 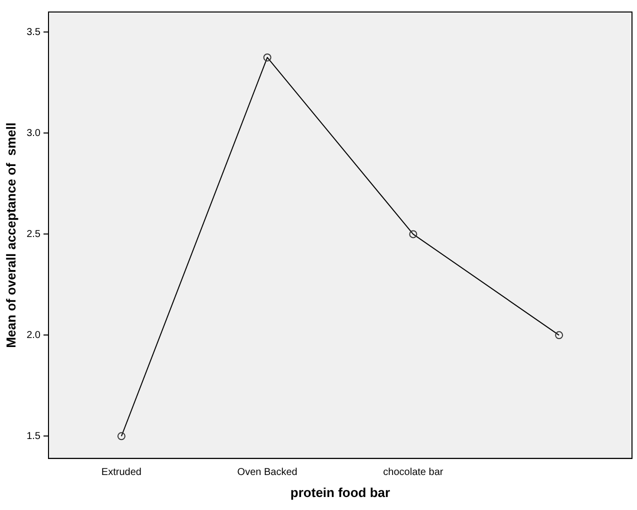 I want to click on y-tick-label: 3.0, so click(x=33, y=133).